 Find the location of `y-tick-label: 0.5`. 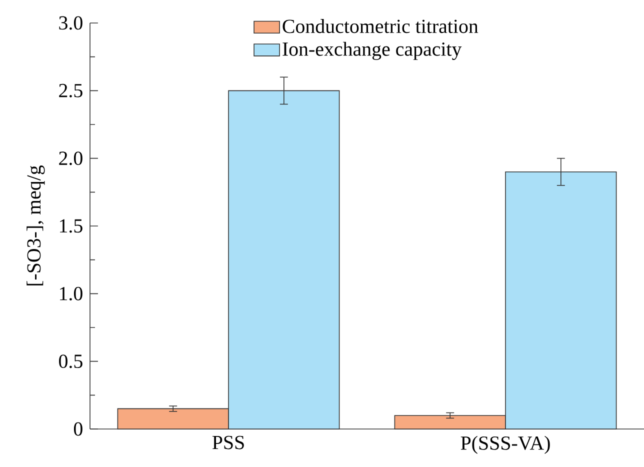

y-tick-label: 0.5 is located at coordinates (70, 361).